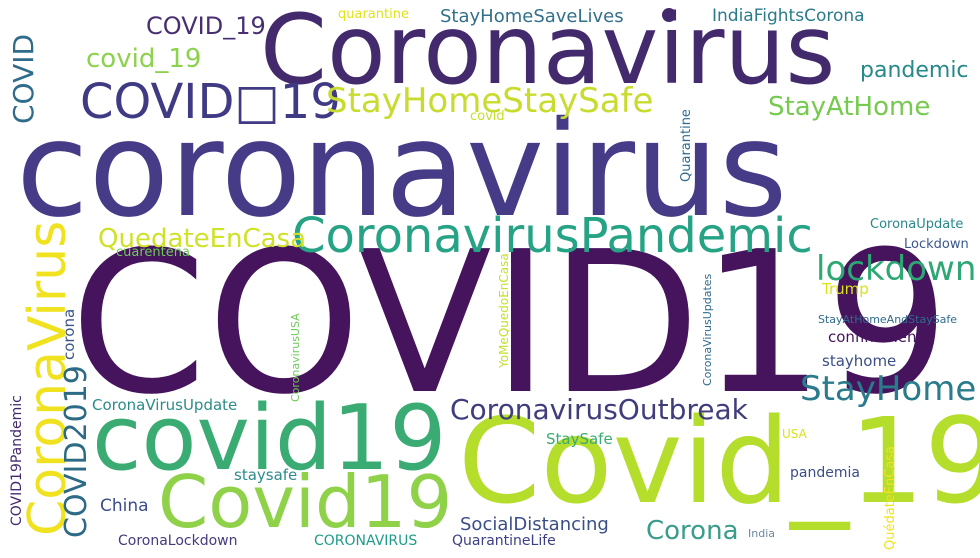 Image resolution: width=980 pixels, height=558 pixels. What do you see at coordinates (859, 361) in the screenshot?
I see `word-stayhome-lower: stayhome` at bounding box center [859, 361].